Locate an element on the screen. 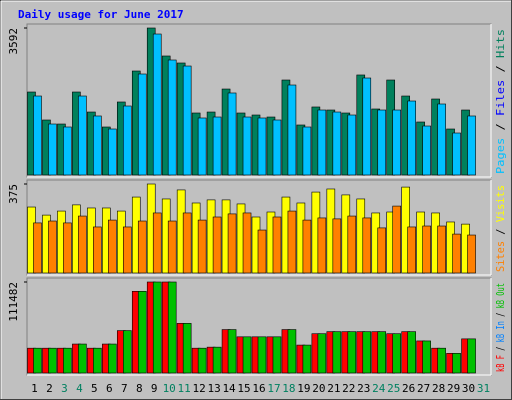 This screenshot has width=512, height=400. y-tick-label: 375 is located at coordinates (13, 194).